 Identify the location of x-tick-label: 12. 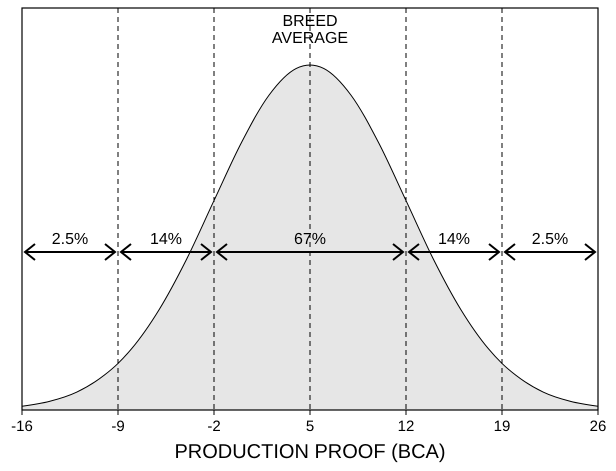
(406, 426).